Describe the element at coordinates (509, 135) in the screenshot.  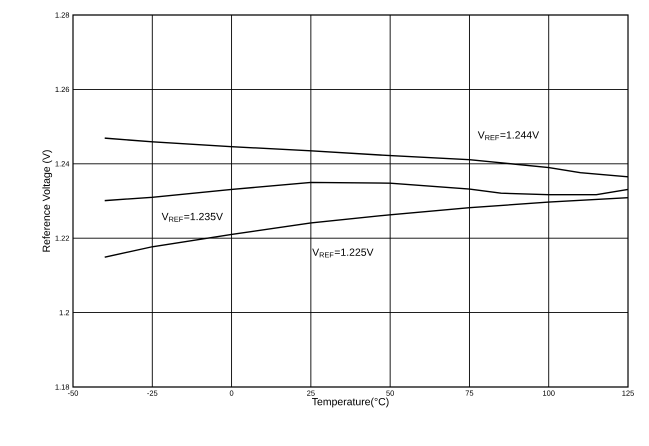
I see `series-label: V$_{REF}$=1.244V` at that location.